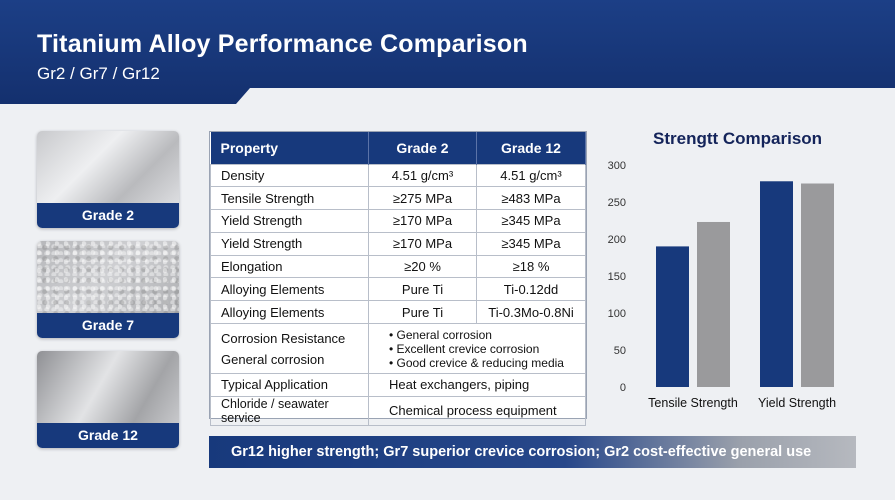 This screenshot has width=895, height=500. I want to click on table-row: Density 4.51 g/cm³ 4.51 g/cm³, so click(398, 175).